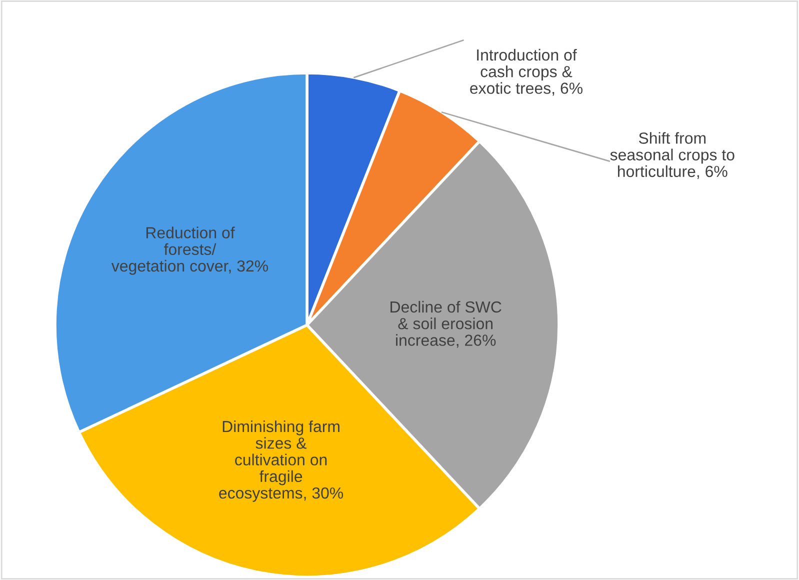 Image resolution: width=799 pixels, height=580 pixels. What do you see at coordinates (526, 72) in the screenshot?
I see `slice-label: Introduction of cash crops & exotic trees, 6%` at bounding box center [526, 72].